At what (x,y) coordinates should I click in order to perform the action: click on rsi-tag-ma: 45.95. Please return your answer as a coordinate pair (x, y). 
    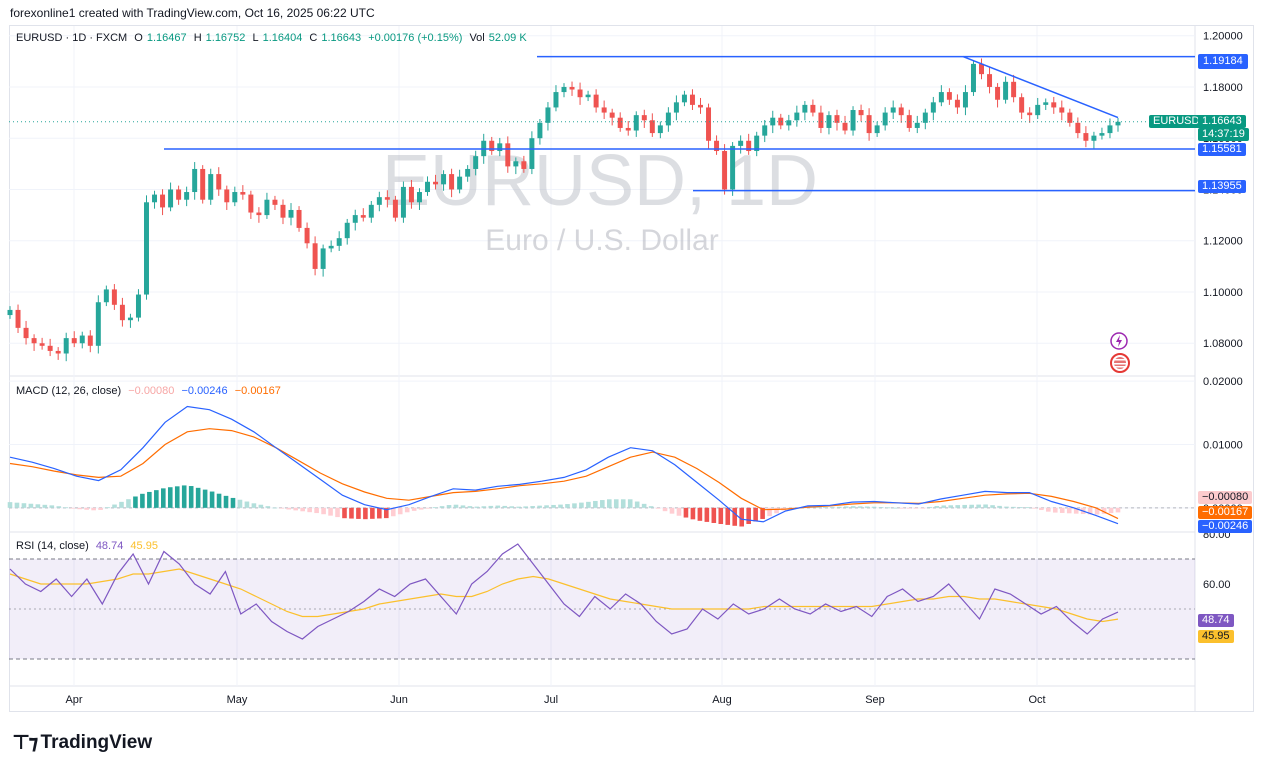
    Looking at the image, I should click on (1216, 636).